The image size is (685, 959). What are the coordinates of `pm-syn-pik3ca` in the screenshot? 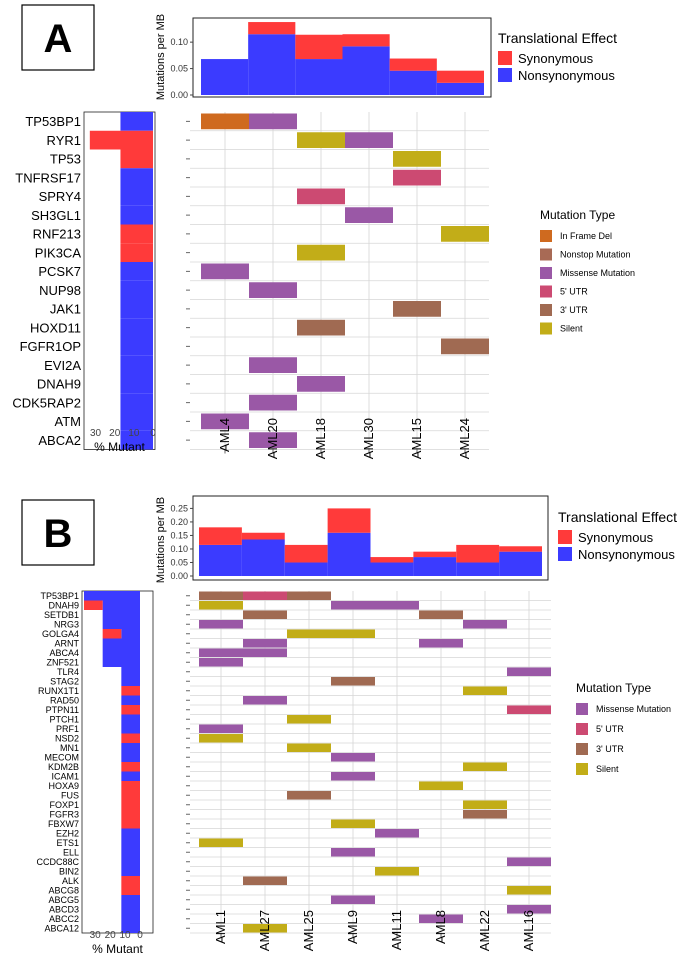 It's located at (136, 252).